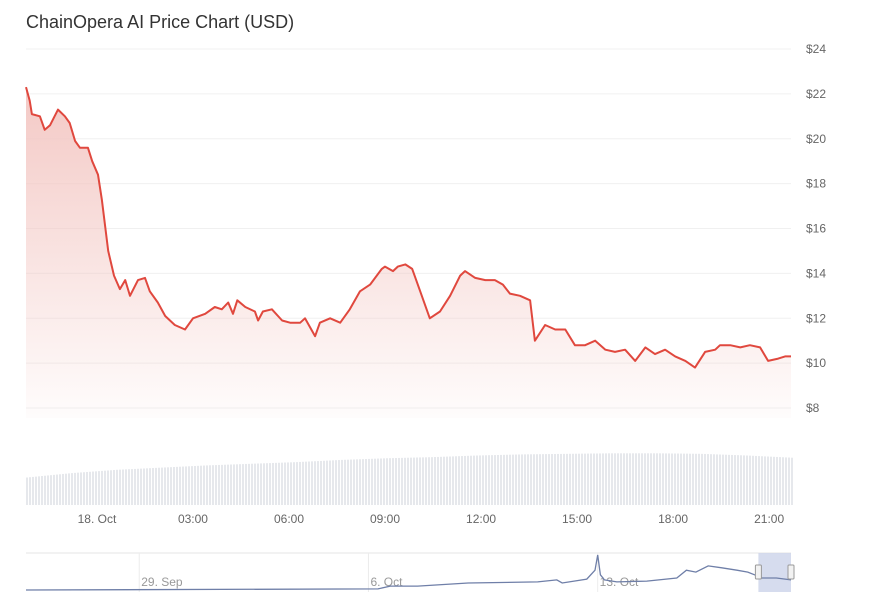 Image resolution: width=870 pixels, height=612 pixels. I want to click on chart-title: ChainOpera AI Price Chart (USD), so click(160, 22).